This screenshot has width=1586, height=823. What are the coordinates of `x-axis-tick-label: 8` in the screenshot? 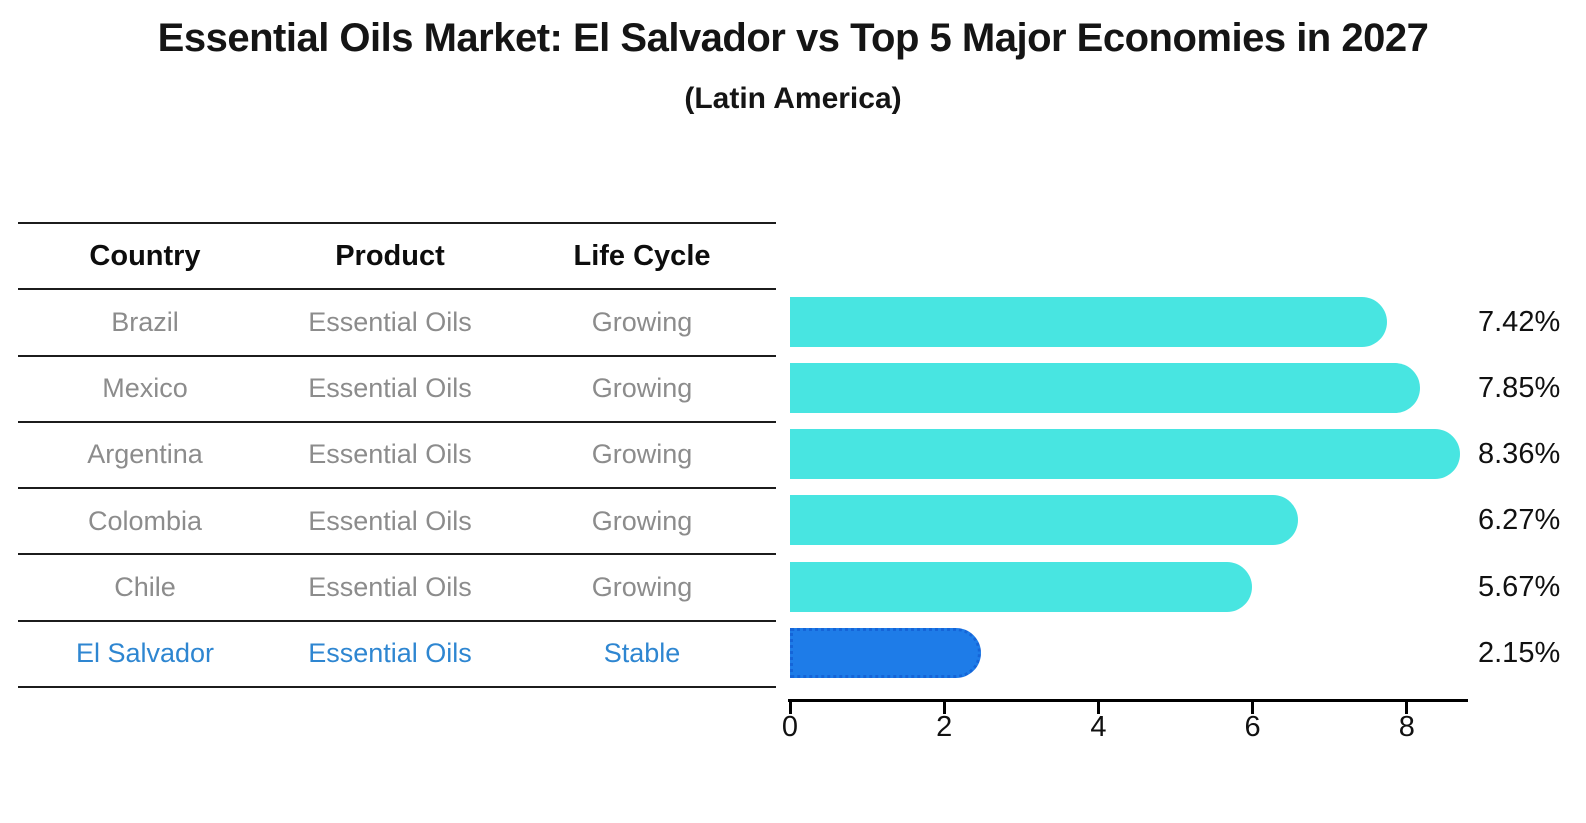 It's located at (1406, 727).